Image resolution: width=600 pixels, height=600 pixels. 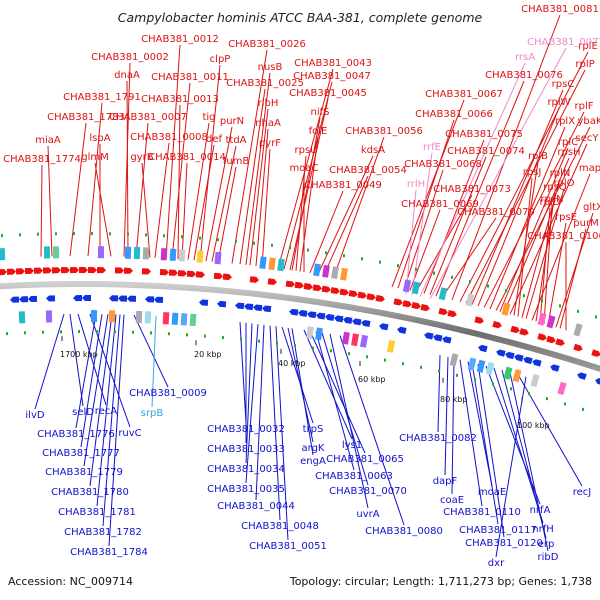 I want to click on gene-label-forward: ribH, so click(x=268, y=103).